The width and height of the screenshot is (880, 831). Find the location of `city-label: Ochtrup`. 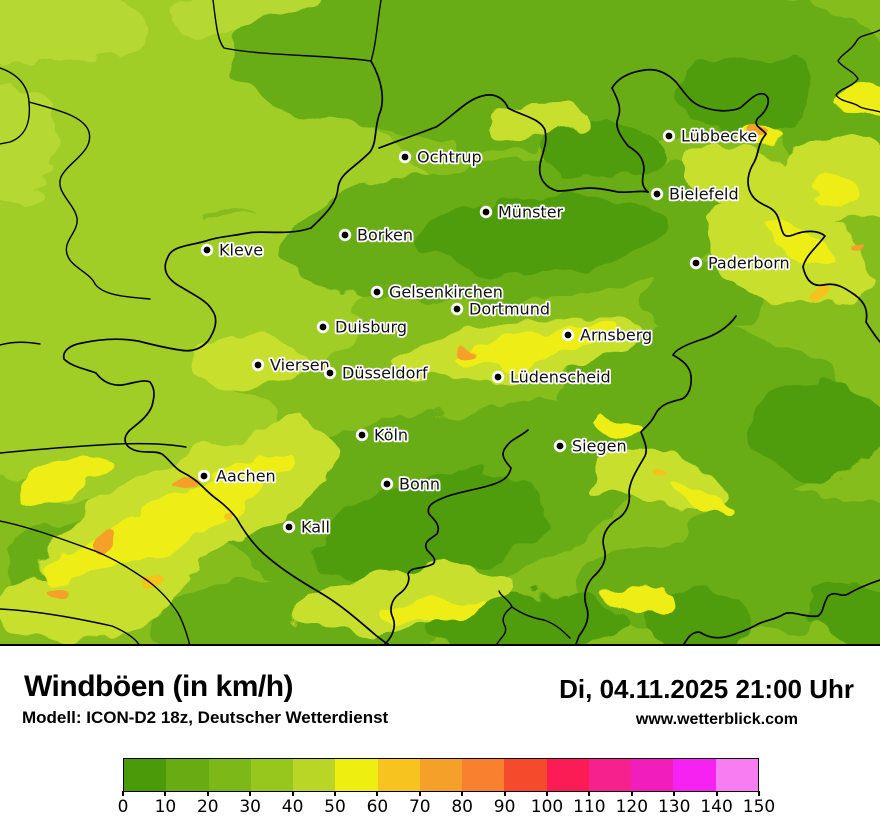

city-label: Ochtrup is located at coordinates (449, 157).